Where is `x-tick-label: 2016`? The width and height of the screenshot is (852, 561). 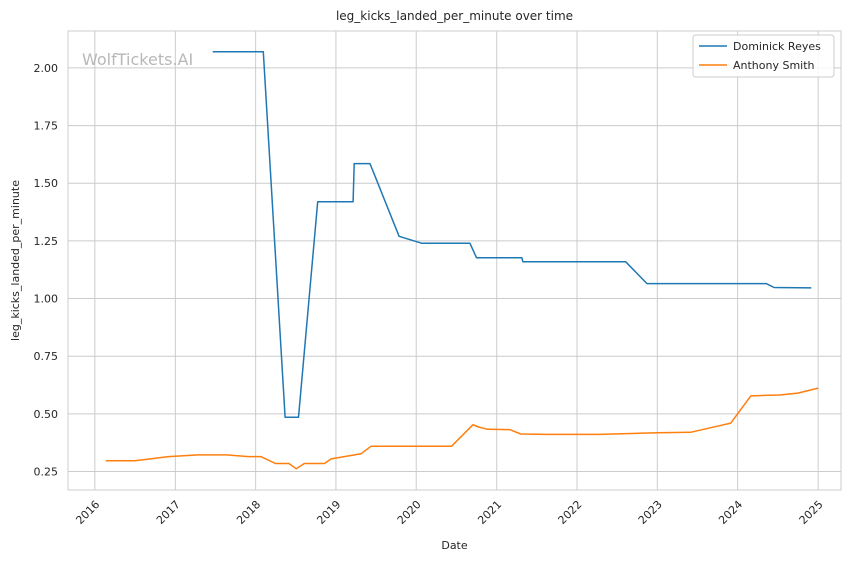
x-tick-label: 2016 is located at coordinates (87, 512).